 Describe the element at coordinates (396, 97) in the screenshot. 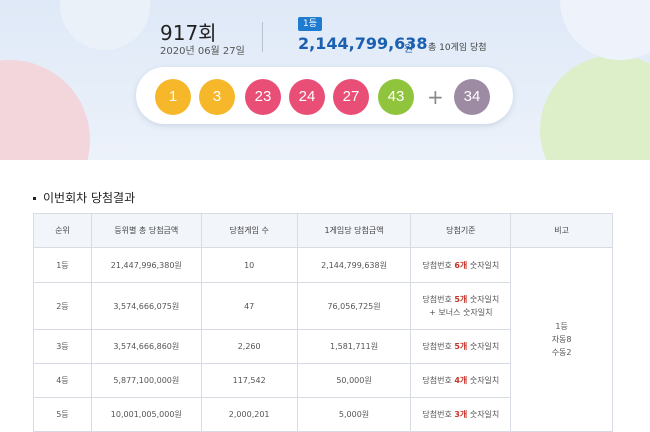

I see `lotto-ball: 43` at that location.